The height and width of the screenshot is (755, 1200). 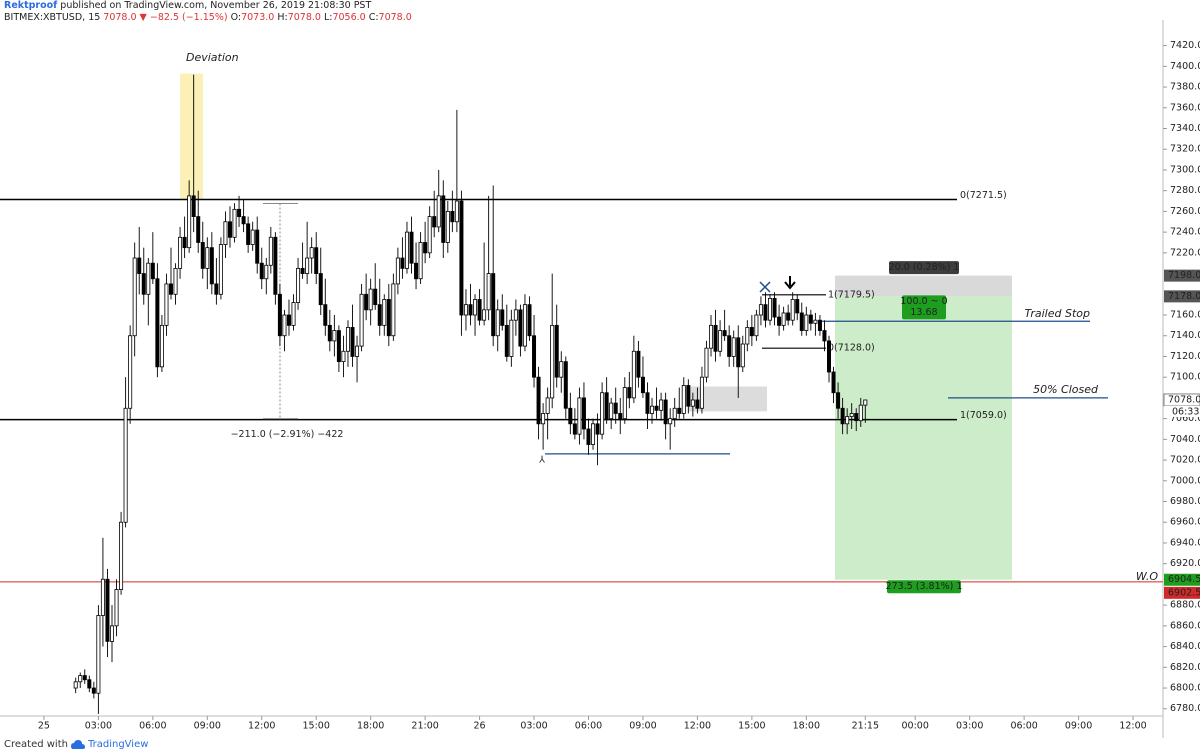 What do you see at coordinates (98, 726) in the screenshot?
I see `x-tick-label: 03:00` at bounding box center [98, 726].